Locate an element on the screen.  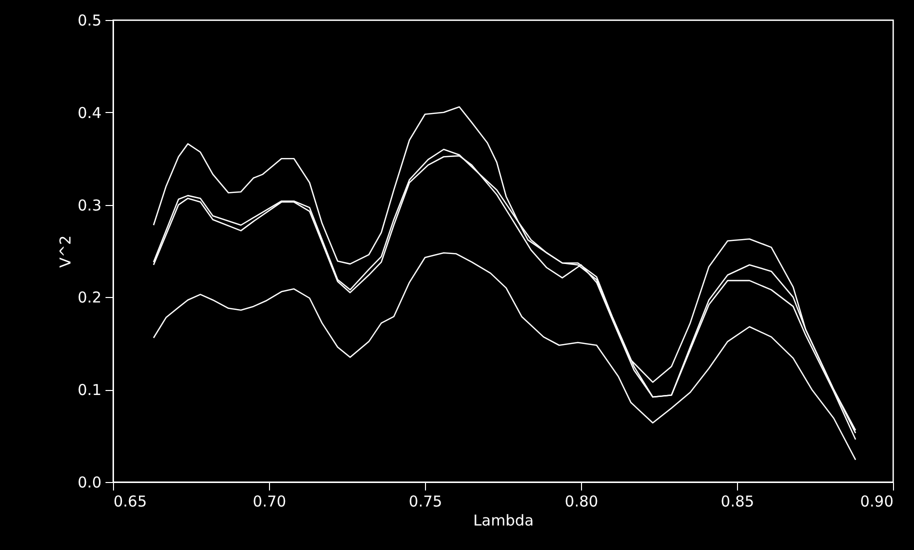
y-tick-label: 0.2 is located at coordinates (90, 297).